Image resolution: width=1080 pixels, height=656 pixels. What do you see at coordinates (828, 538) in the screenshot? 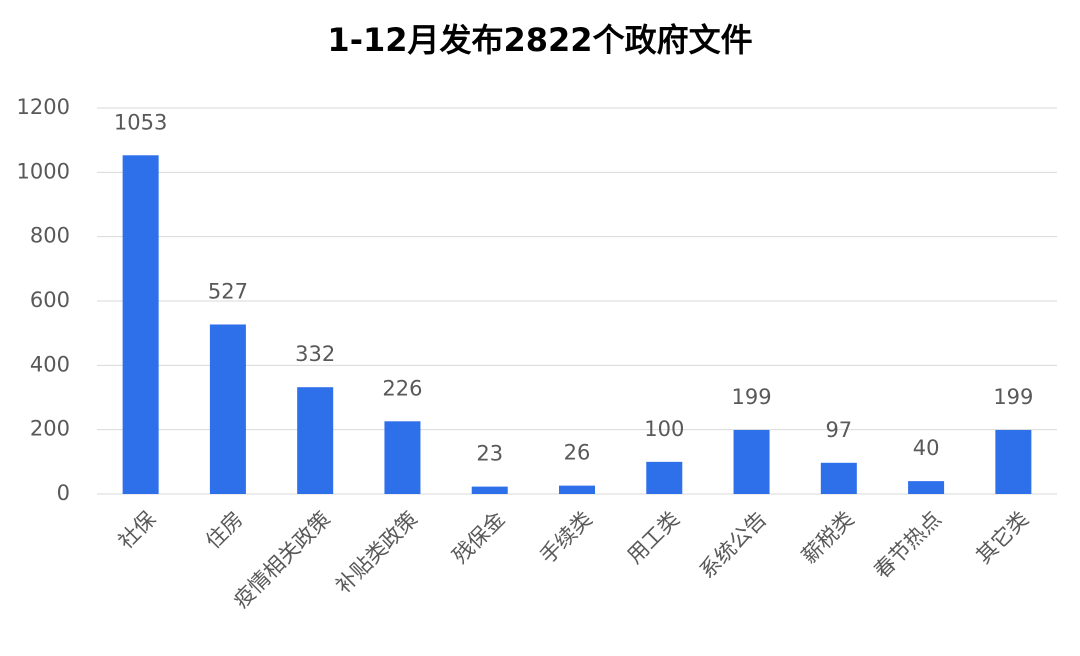
I see `x-tick-label: 薪税类` at bounding box center [828, 538].